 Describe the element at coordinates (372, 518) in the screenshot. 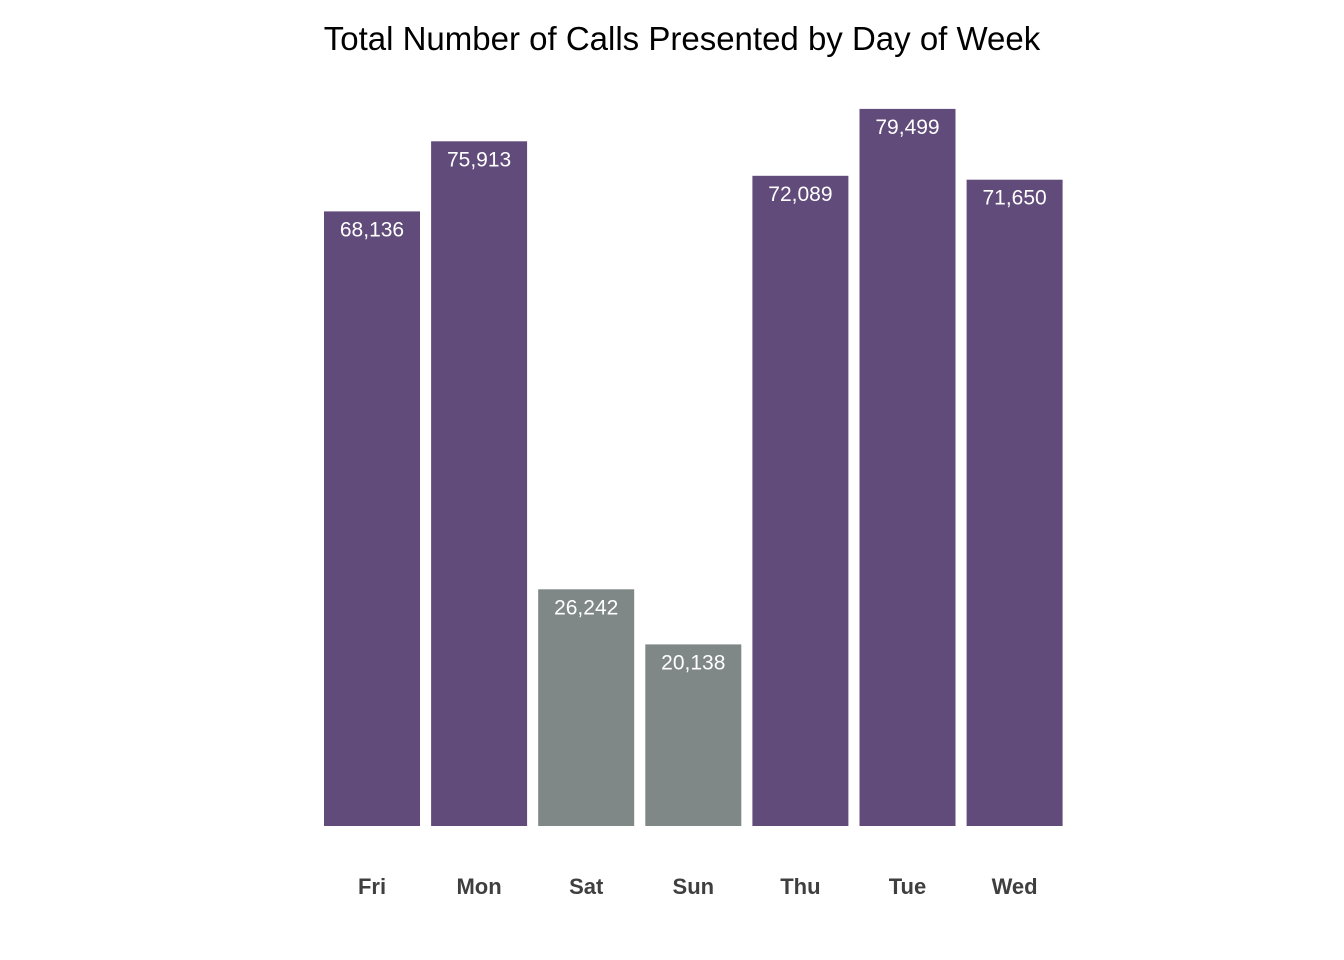

I see `bar-fri` at that location.